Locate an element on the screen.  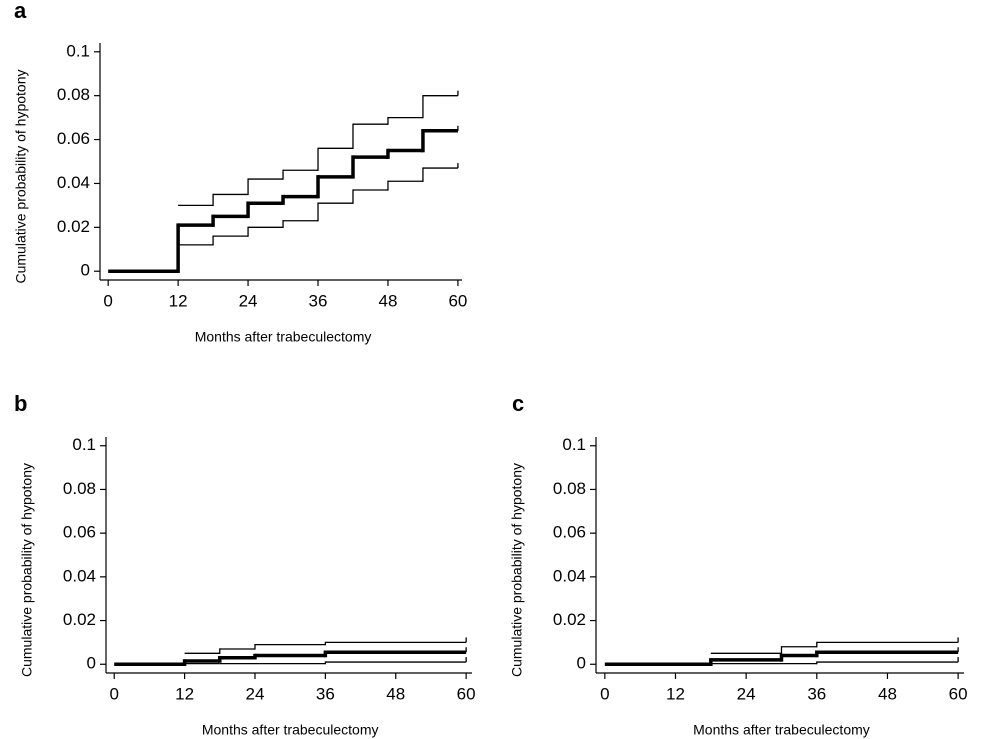
panel-label: b is located at coordinates (20, 403).